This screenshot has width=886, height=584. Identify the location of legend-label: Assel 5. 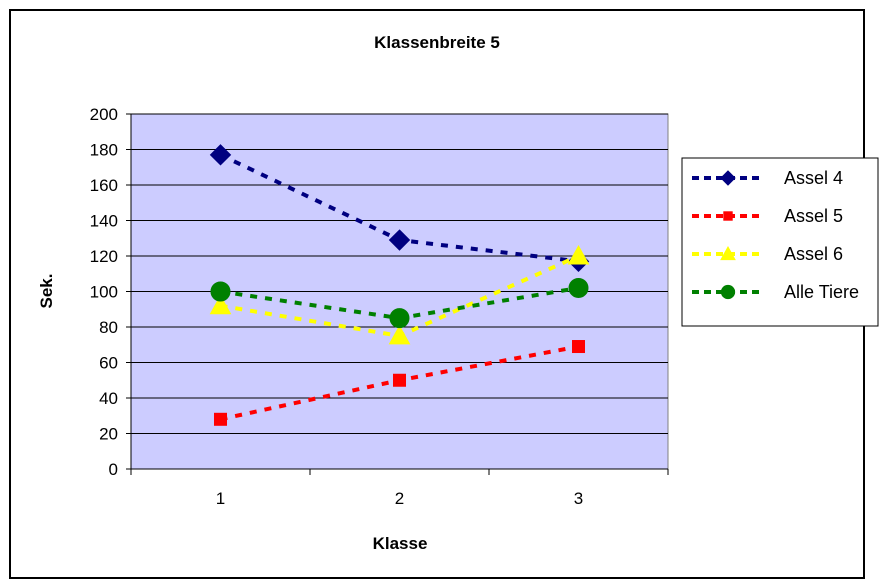
(813, 216).